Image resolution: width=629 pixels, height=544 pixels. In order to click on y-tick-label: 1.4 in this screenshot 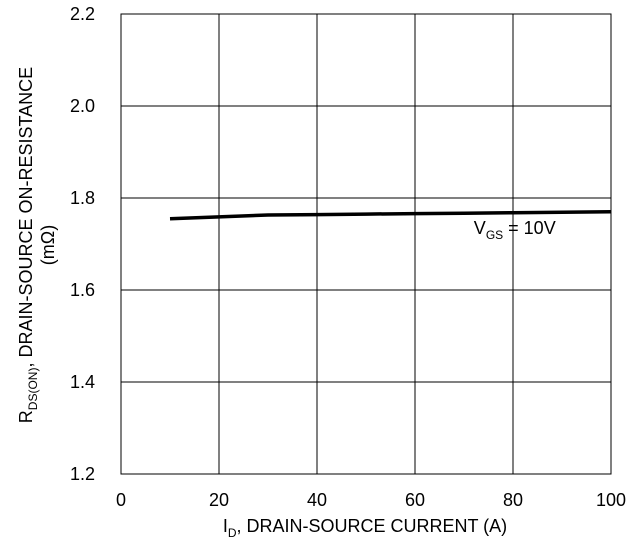, I will do `click(82, 382)`.